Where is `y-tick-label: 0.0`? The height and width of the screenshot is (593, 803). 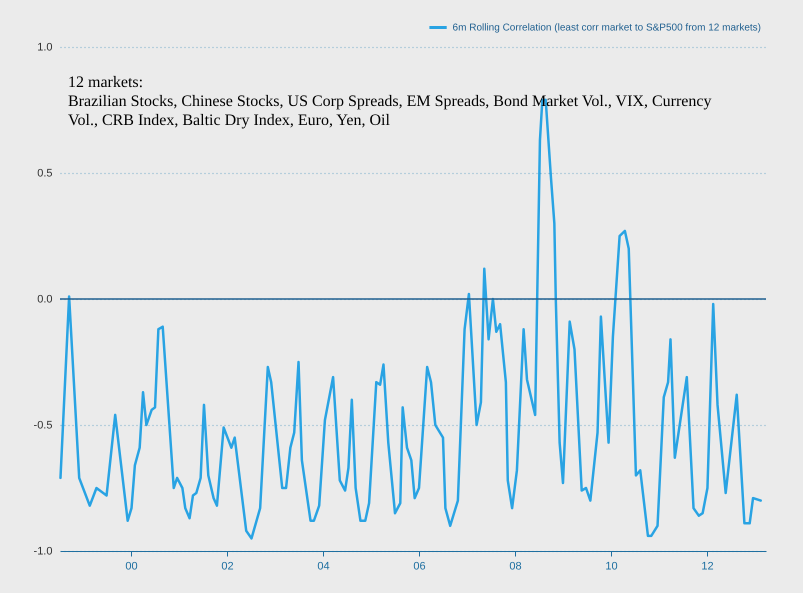
y-tick-label: 0.0 is located at coordinates (44, 300).